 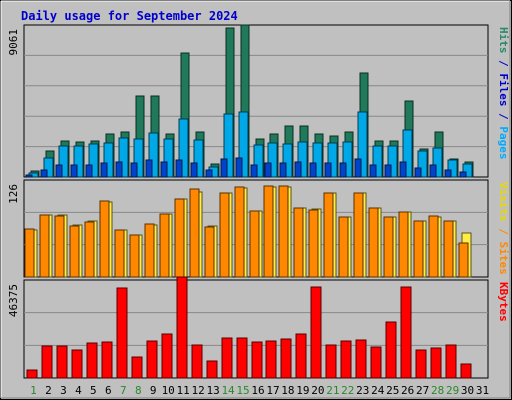 What do you see at coordinates (13, 194) in the screenshot?
I see `panel-visits-ymax-label: 126` at bounding box center [13, 194].